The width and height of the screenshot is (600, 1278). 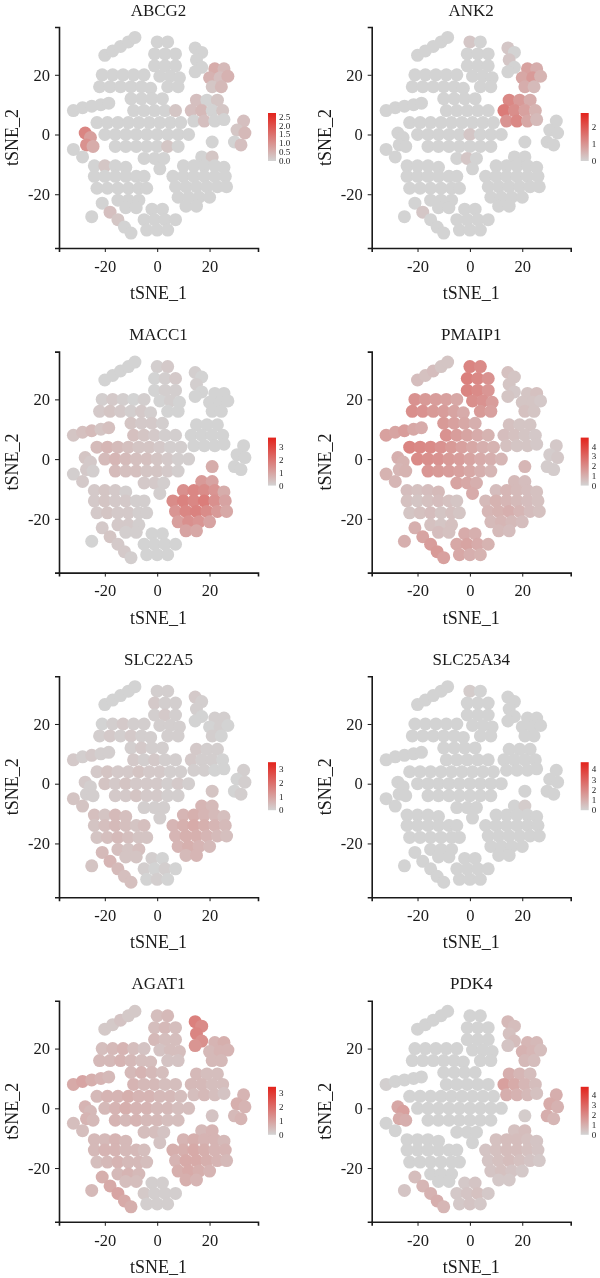 I want to click on color-bar-label: 1.5, so click(x=285, y=134).